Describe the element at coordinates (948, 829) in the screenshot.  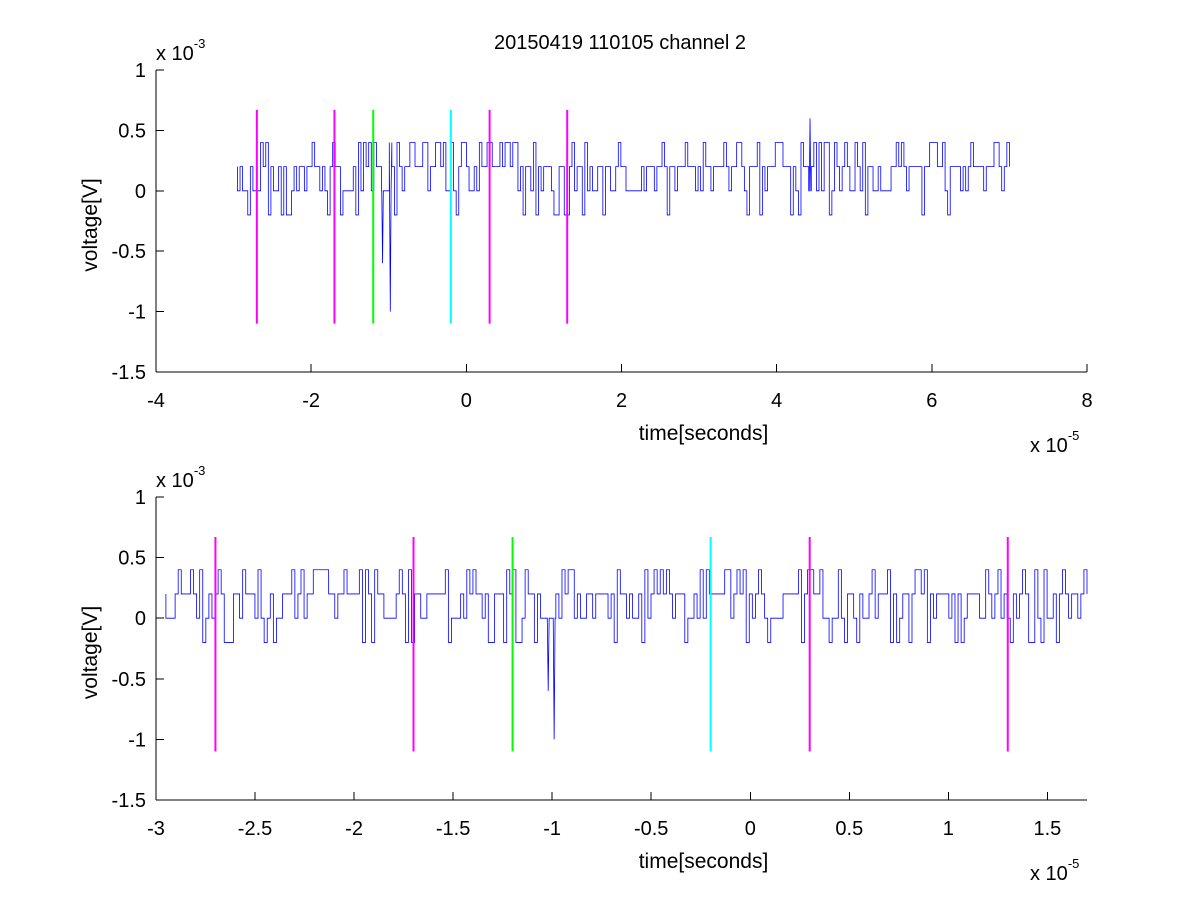
I see `x-tick-label: 1` at that location.